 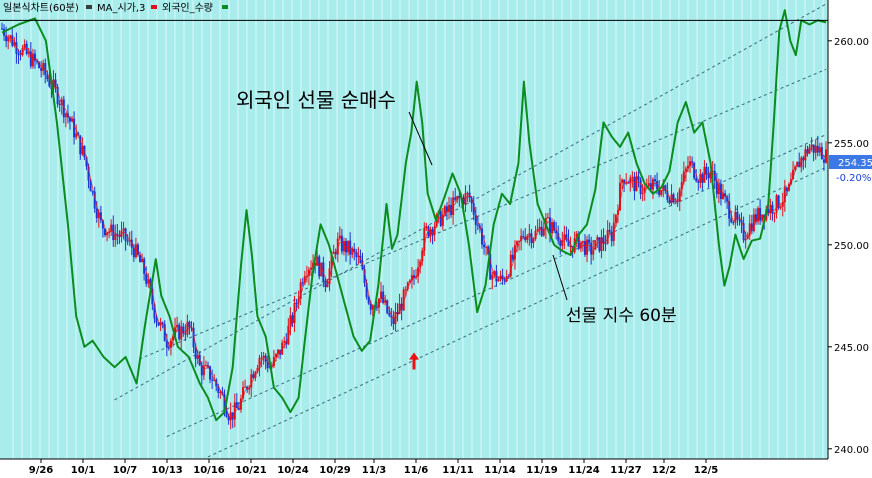 I want to click on x-tick-label: 10/29, so click(x=335, y=470).